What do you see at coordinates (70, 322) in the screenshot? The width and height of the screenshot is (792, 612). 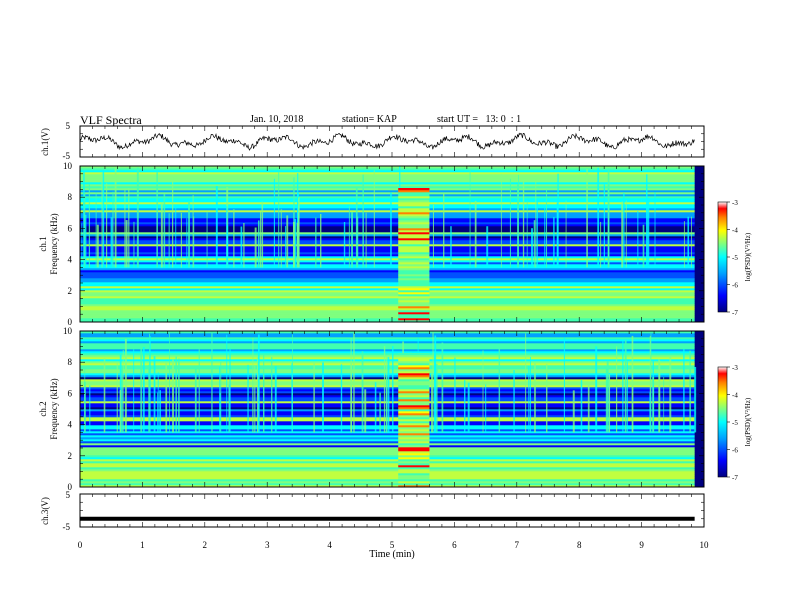 I see `frequency-tick-label: 0` at bounding box center [70, 322].